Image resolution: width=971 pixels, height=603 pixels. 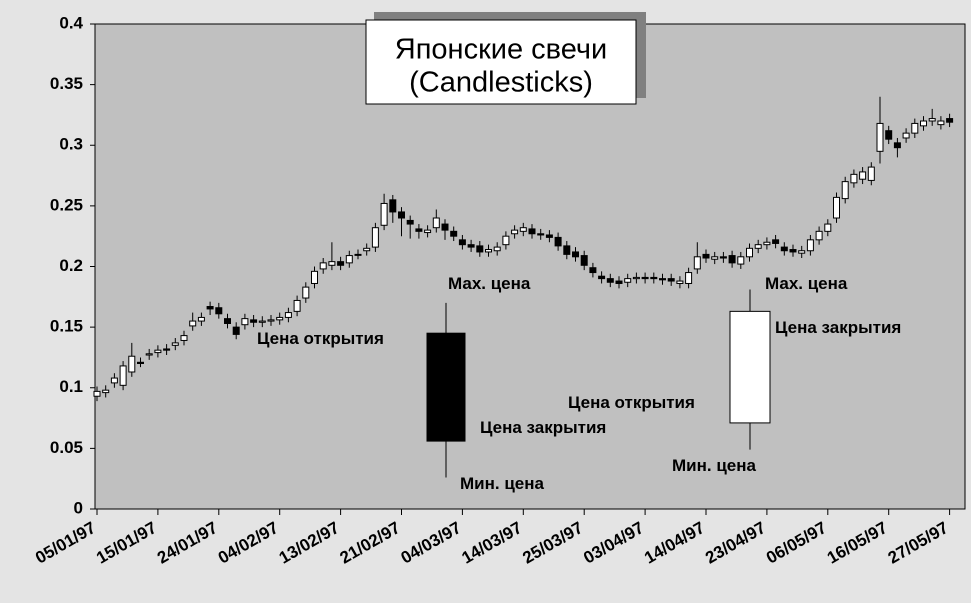 I want to click on x-tick-label: 14/04/97, so click(x=674, y=543).